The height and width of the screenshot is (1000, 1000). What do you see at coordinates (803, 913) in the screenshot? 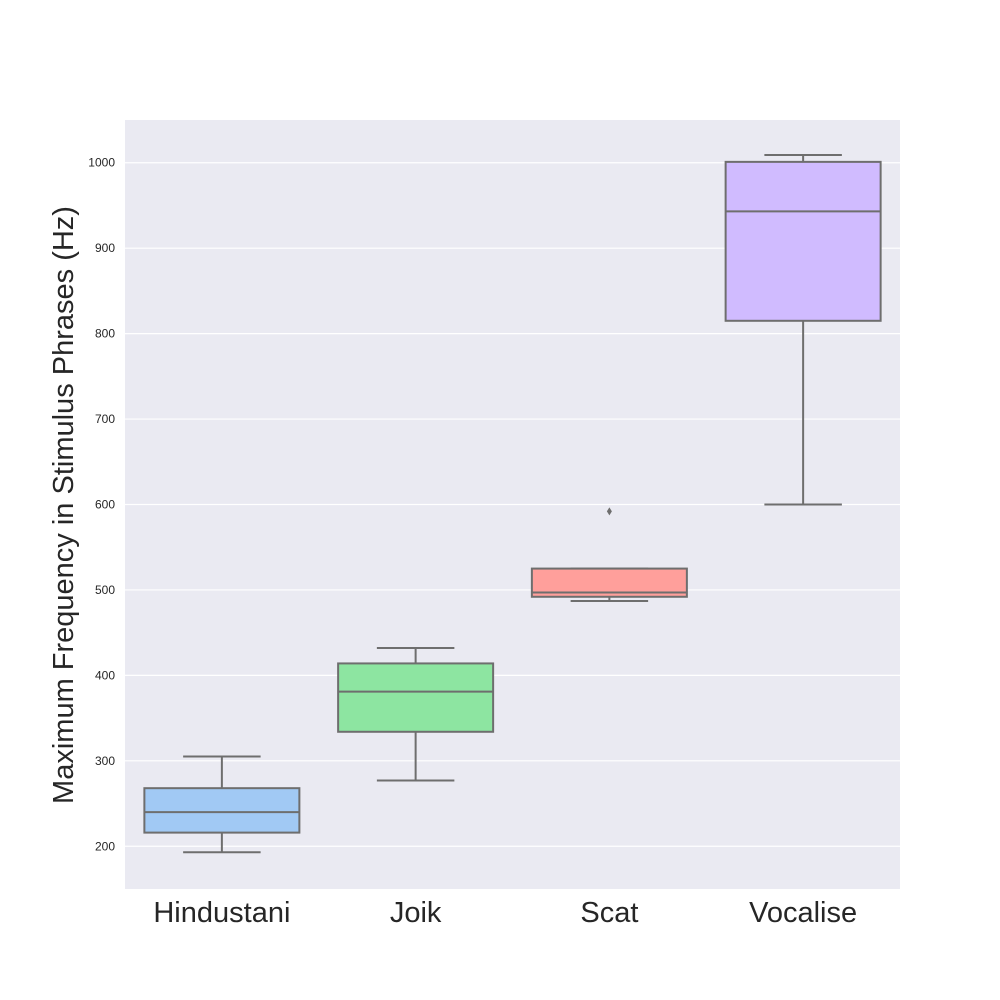
I see `category-label: Vocalise` at bounding box center [803, 913].